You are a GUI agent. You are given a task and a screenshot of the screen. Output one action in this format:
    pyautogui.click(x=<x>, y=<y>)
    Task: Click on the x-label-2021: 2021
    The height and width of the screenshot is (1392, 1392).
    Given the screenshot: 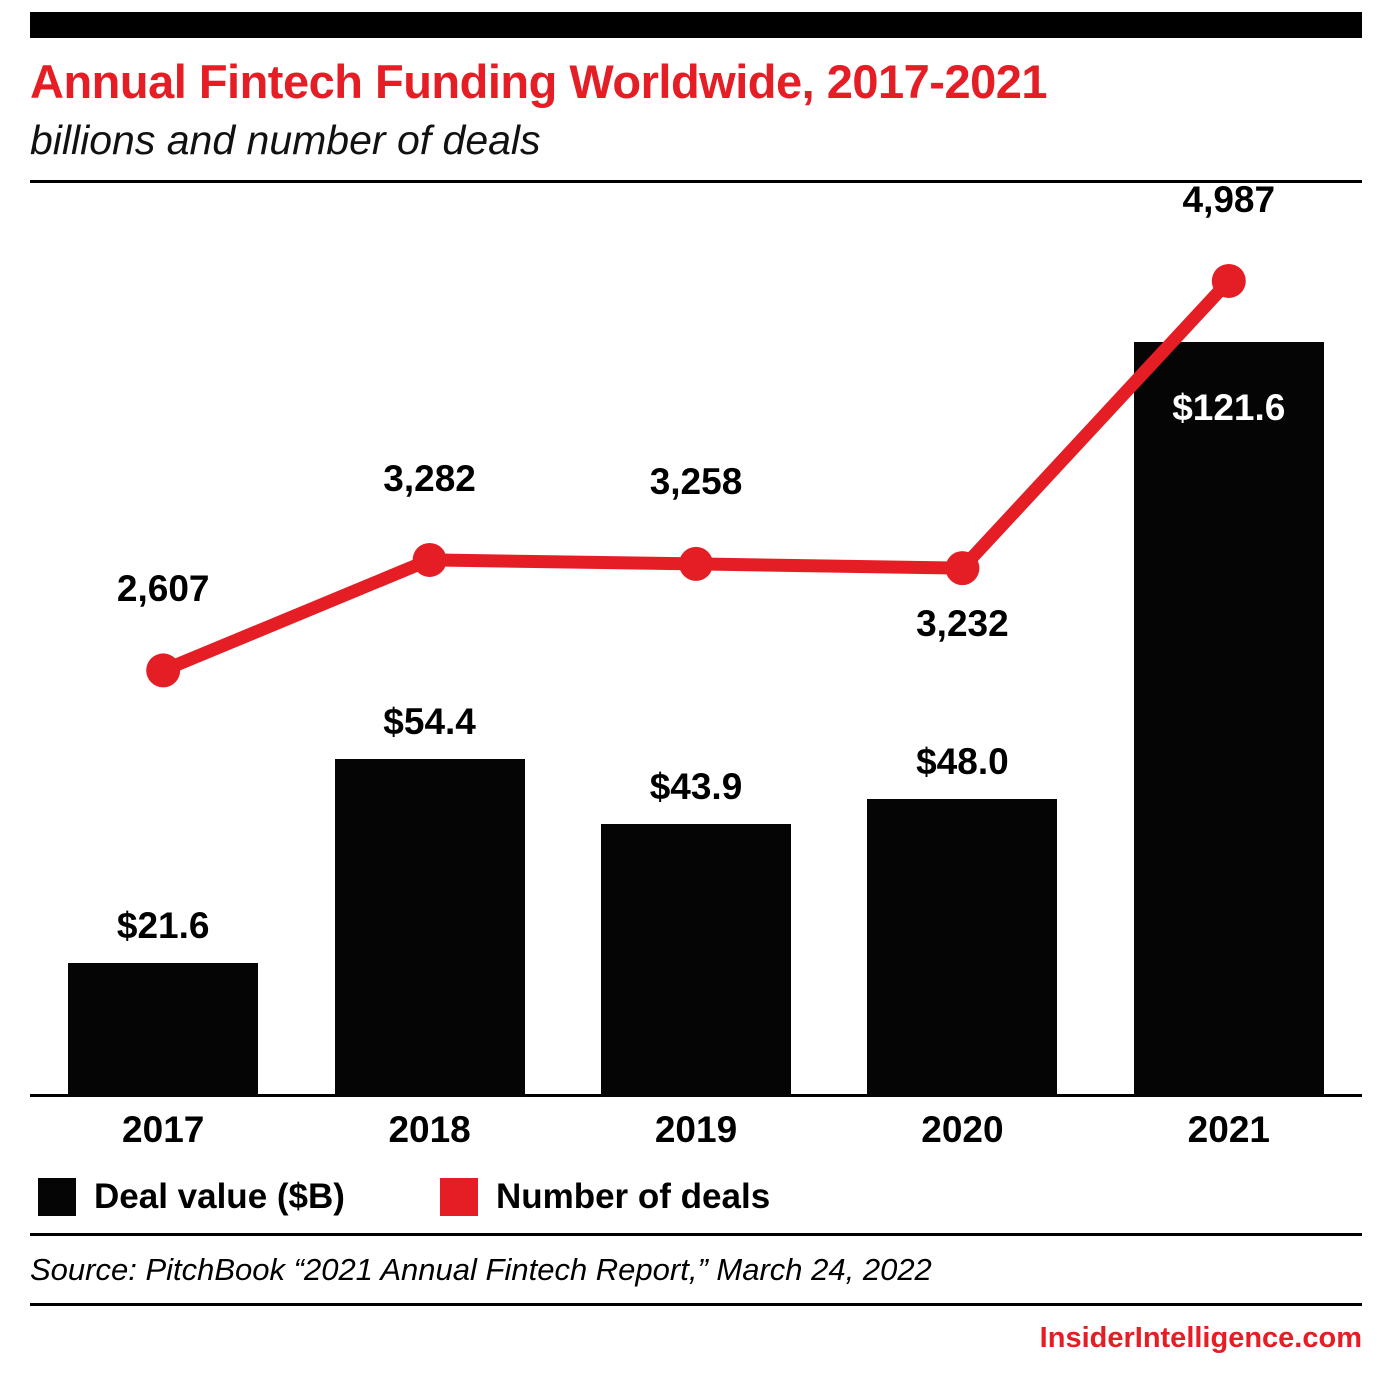 What is the action you would take?
    pyautogui.click(x=1228, y=1129)
    